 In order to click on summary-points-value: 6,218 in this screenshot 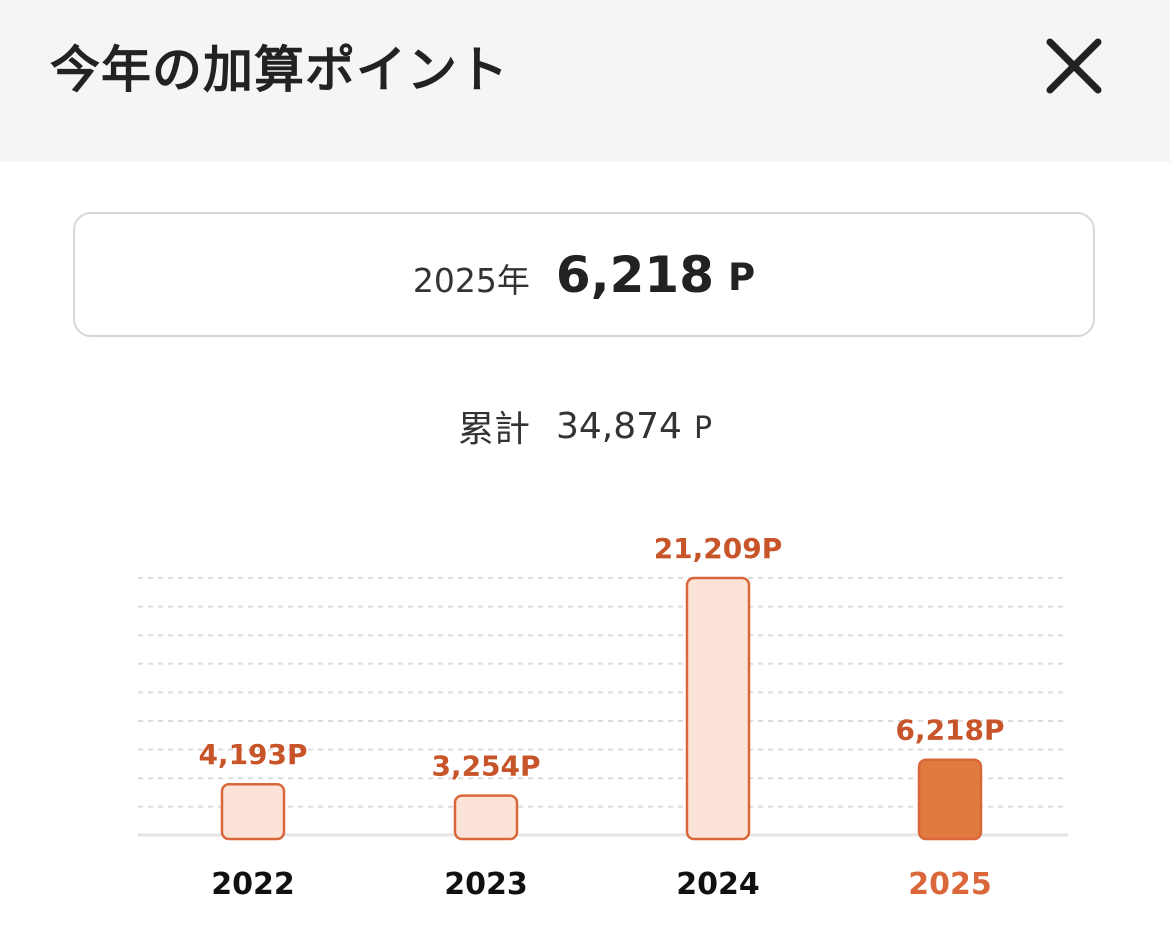, I will do `click(634, 274)`.